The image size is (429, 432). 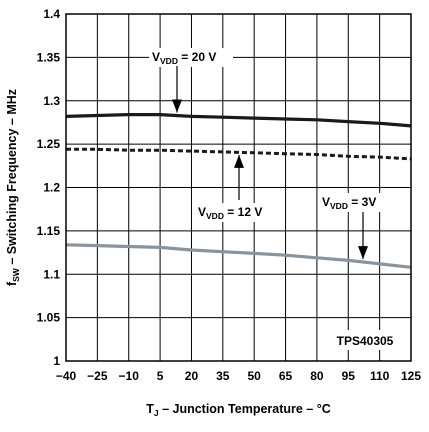 I want to click on part-label-background, so click(x=365, y=340).